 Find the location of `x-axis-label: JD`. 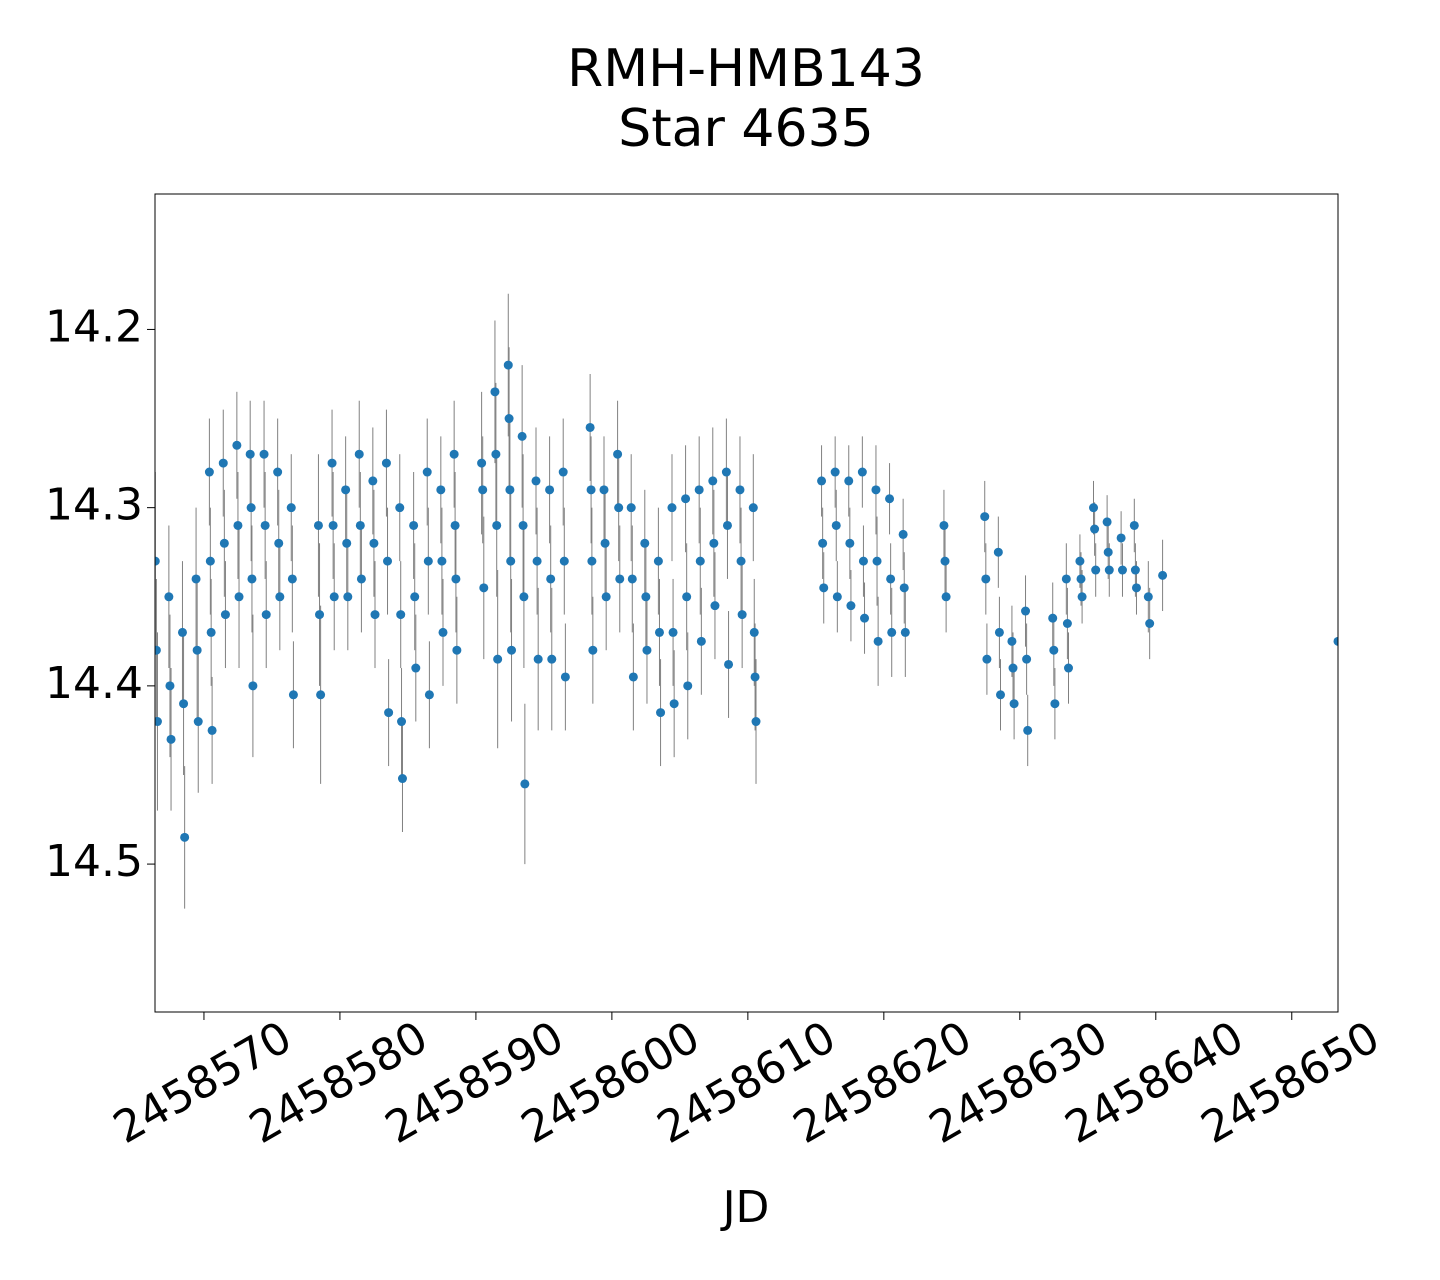

x-axis-label: JD is located at coordinates (745, 1207).